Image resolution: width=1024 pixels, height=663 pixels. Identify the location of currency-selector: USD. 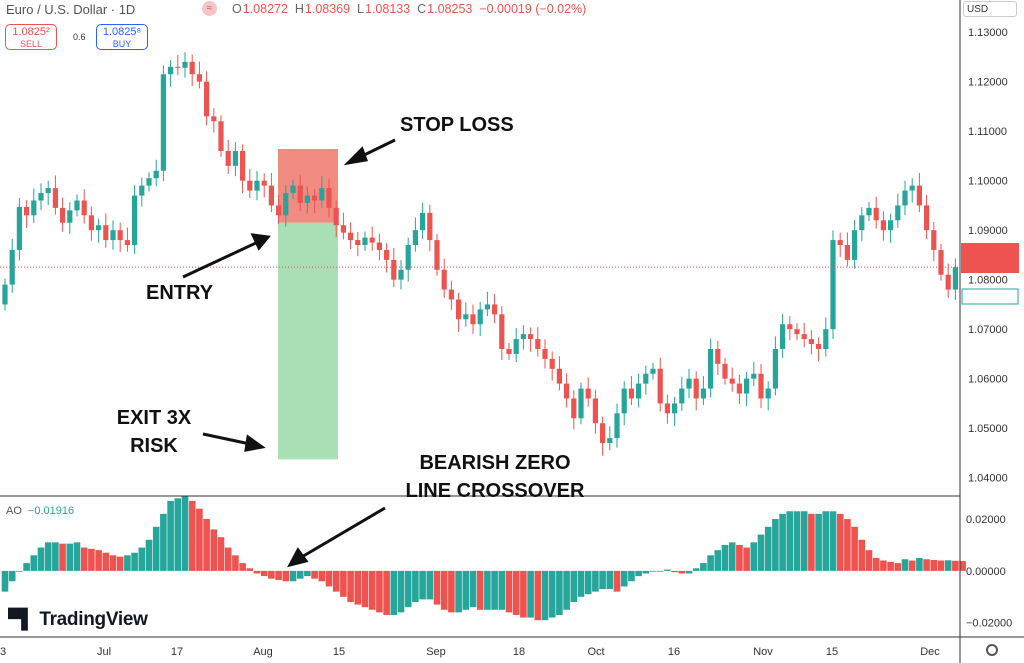
(990, 9).